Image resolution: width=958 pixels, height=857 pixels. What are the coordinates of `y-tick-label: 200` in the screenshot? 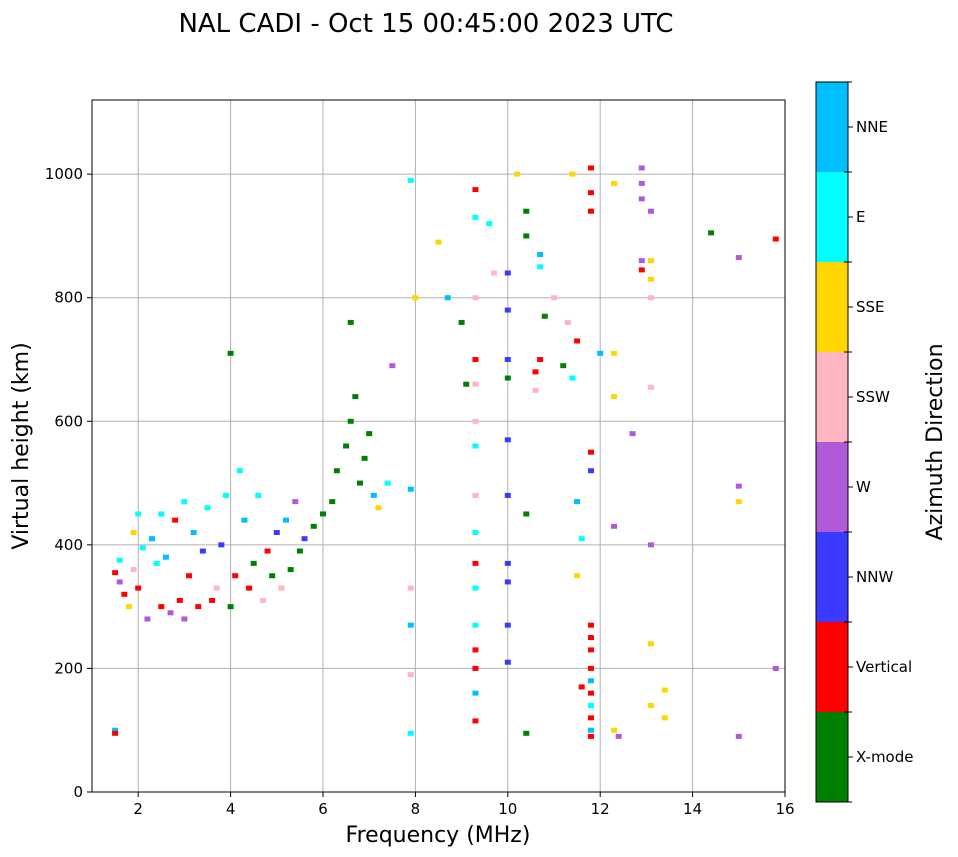 It's located at (68, 668).